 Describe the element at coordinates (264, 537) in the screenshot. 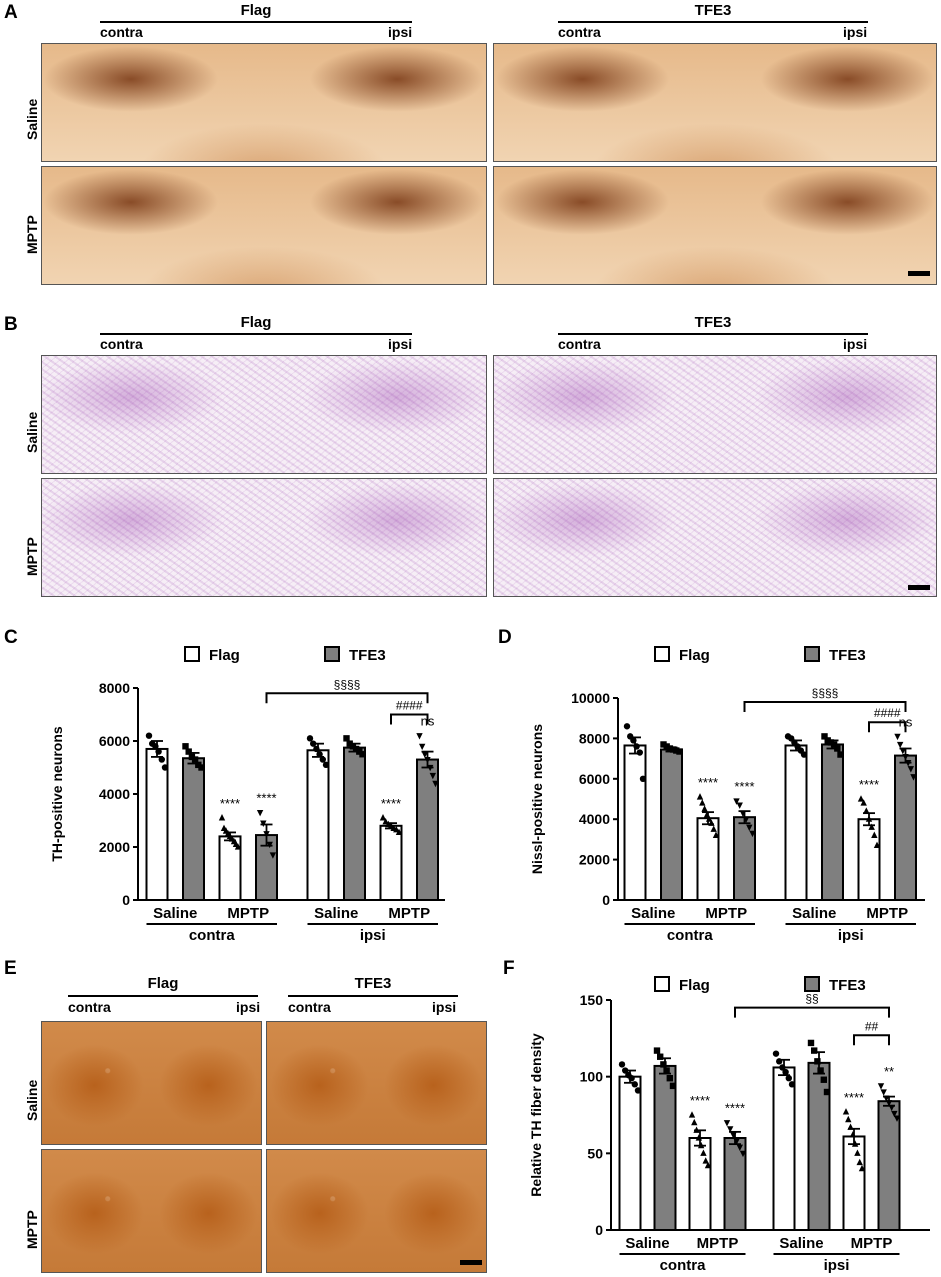

I see `micrograph-b-flag-mptp` at that location.